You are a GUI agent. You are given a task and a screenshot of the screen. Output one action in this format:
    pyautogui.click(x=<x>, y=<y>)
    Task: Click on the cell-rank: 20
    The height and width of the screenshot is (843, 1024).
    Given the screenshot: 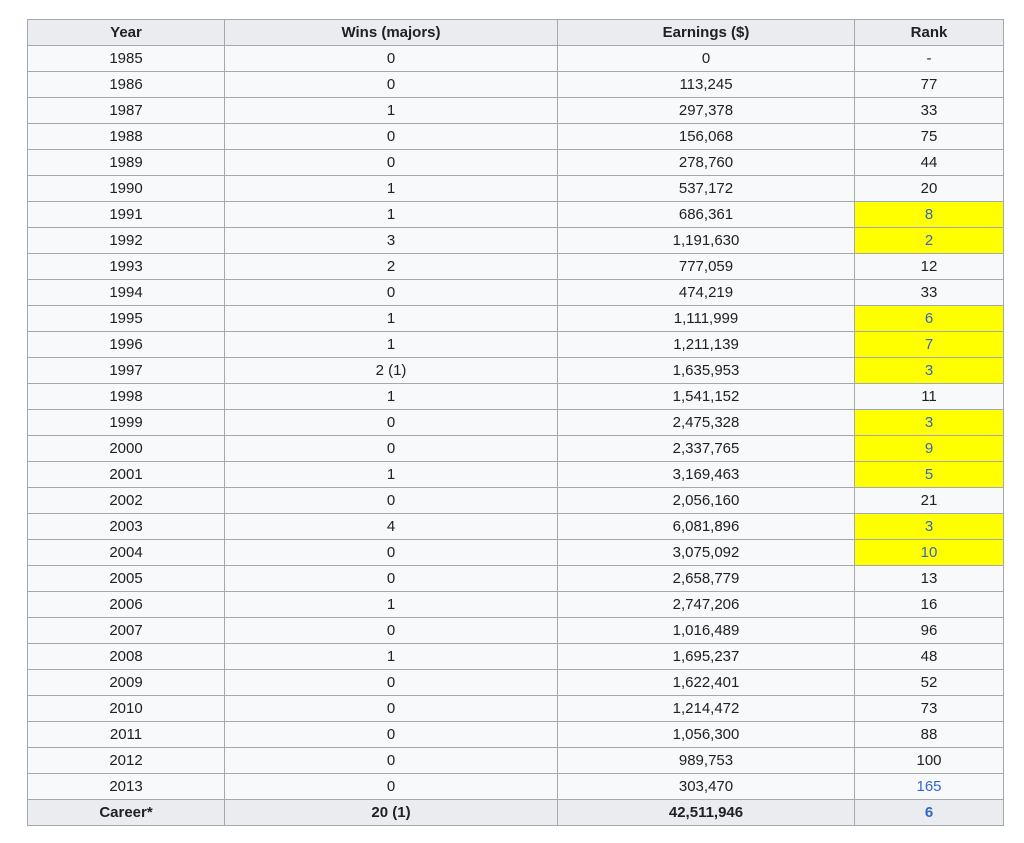 What is the action you would take?
    pyautogui.click(x=929, y=188)
    